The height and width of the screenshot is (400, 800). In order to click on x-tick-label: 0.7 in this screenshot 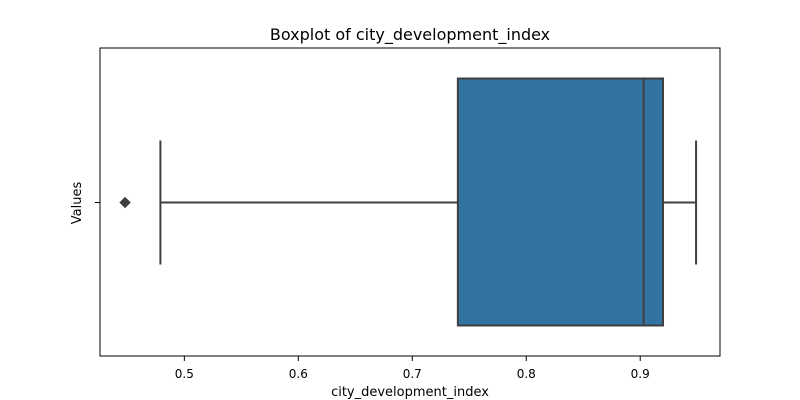, I will do `click(412, 374)`.